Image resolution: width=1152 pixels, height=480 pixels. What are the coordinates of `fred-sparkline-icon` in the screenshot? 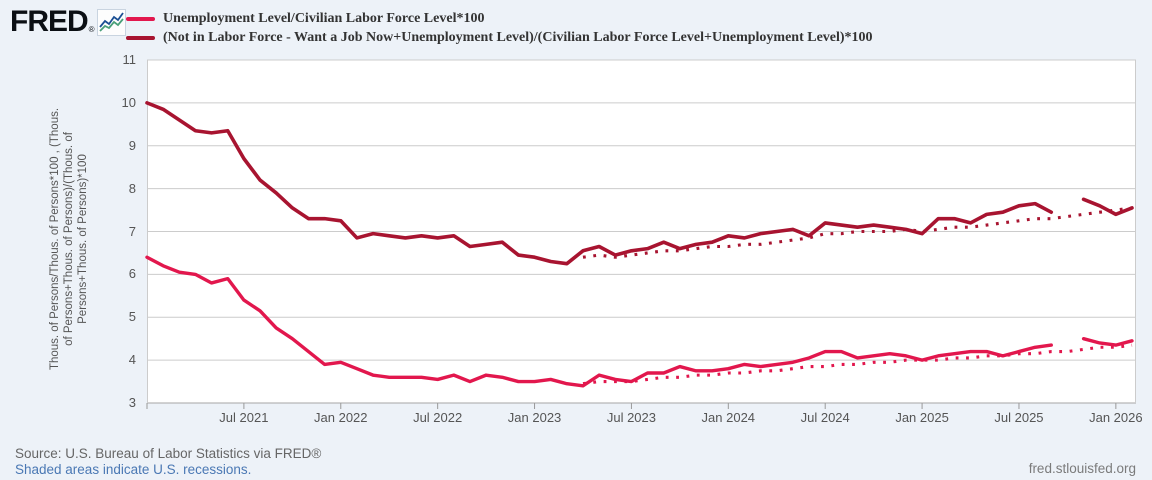 It's located at (111, 22).